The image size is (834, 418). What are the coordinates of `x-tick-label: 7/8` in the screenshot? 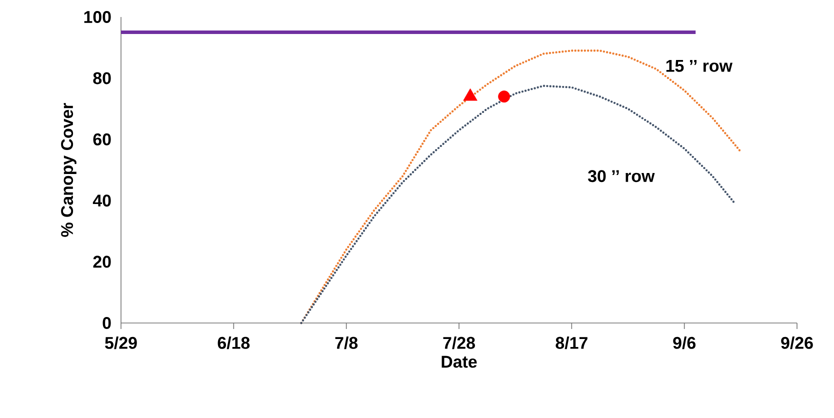 It's located at (346, 343).